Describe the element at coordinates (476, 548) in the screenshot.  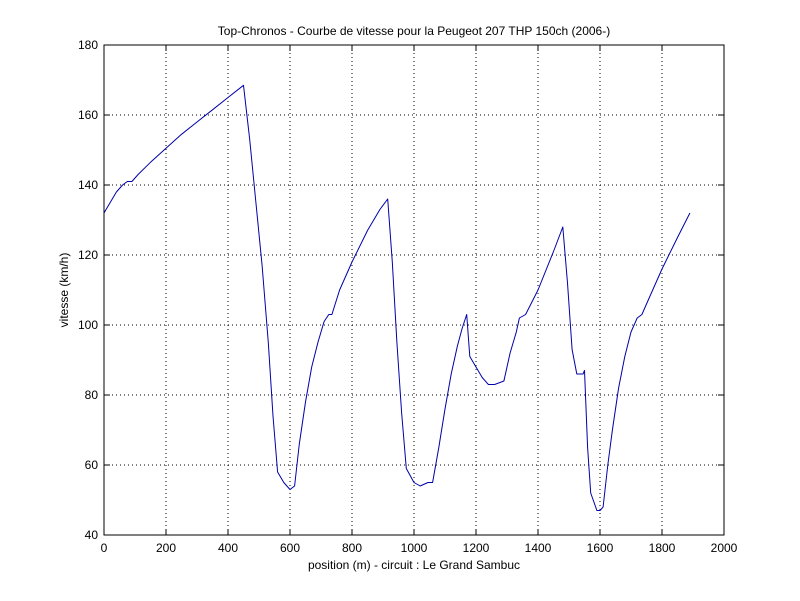
I see `x-tick-label: 1200` at that location.